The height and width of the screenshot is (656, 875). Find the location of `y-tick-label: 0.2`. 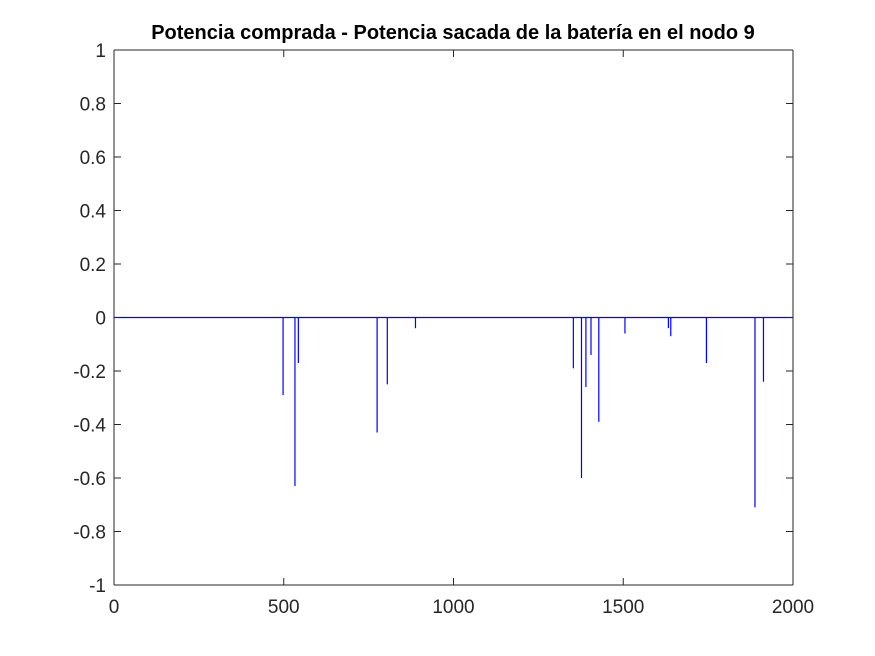

y-tick-label: 0.2 is located at coordinates (93, 265).